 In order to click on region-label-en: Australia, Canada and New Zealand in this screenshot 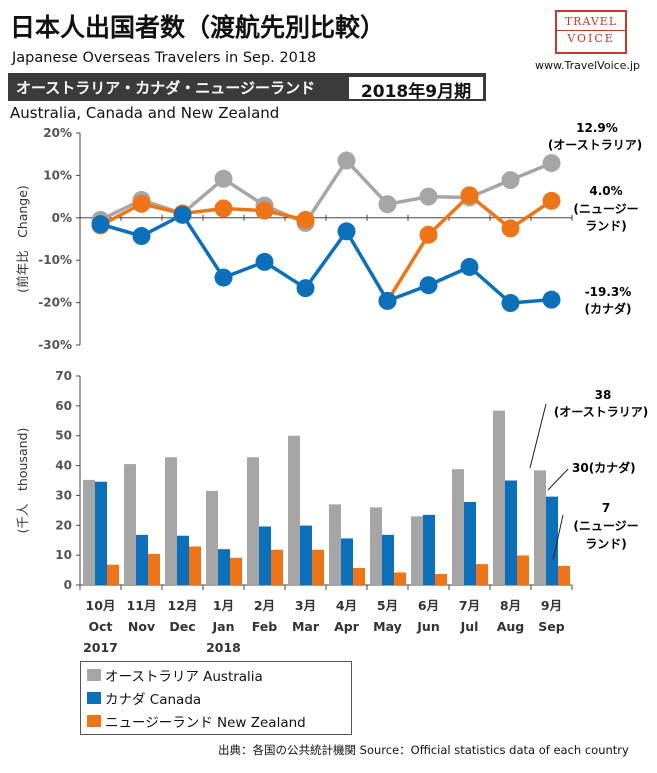, I will do `click(145, 113)`.